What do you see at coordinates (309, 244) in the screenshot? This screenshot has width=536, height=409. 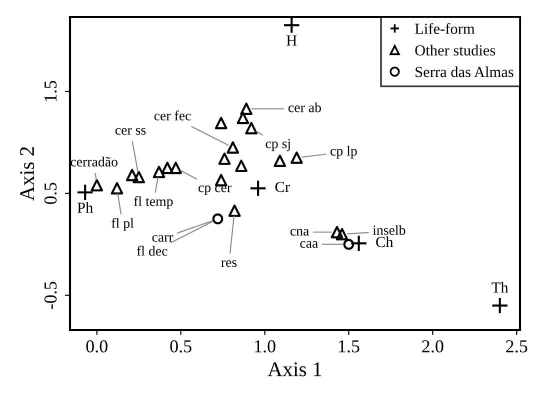 I see `annotation: caa` at bounding box center [309, 244].